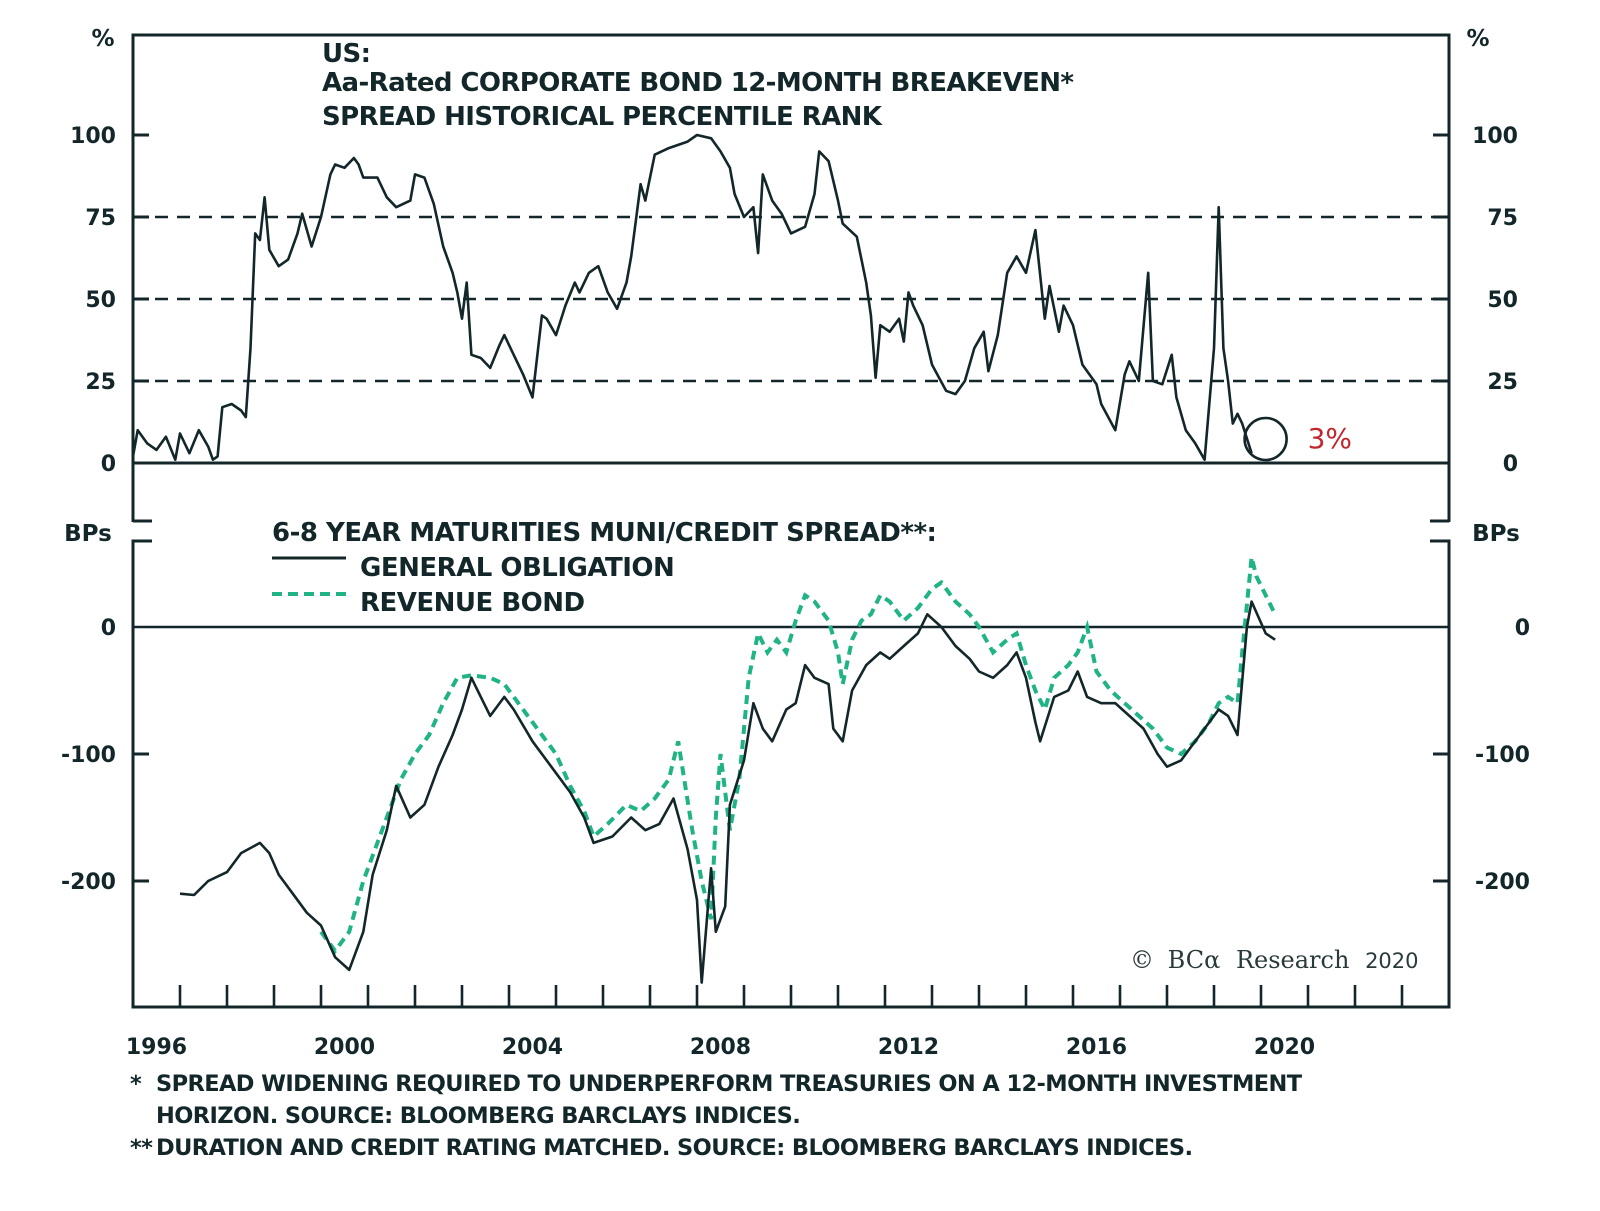 The width and height of the screenshot is (1600, 1211). What do you see at coordinates (1330, 438) in the screenshot?
I see `annotation-label: 3%` at bounding box center [1330, 438].